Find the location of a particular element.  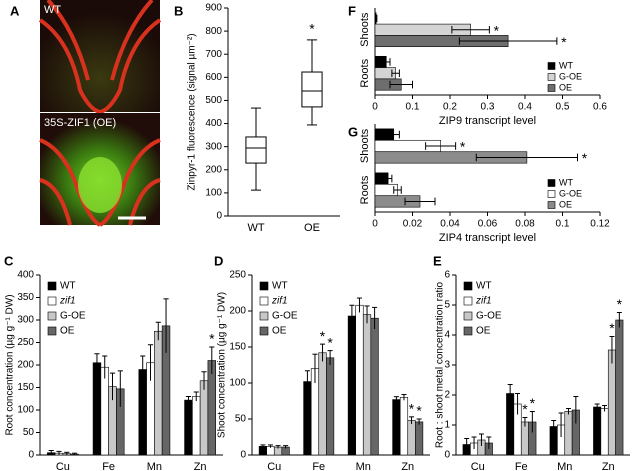

y-tick-label: 250 is located at coordinates (25, 342).